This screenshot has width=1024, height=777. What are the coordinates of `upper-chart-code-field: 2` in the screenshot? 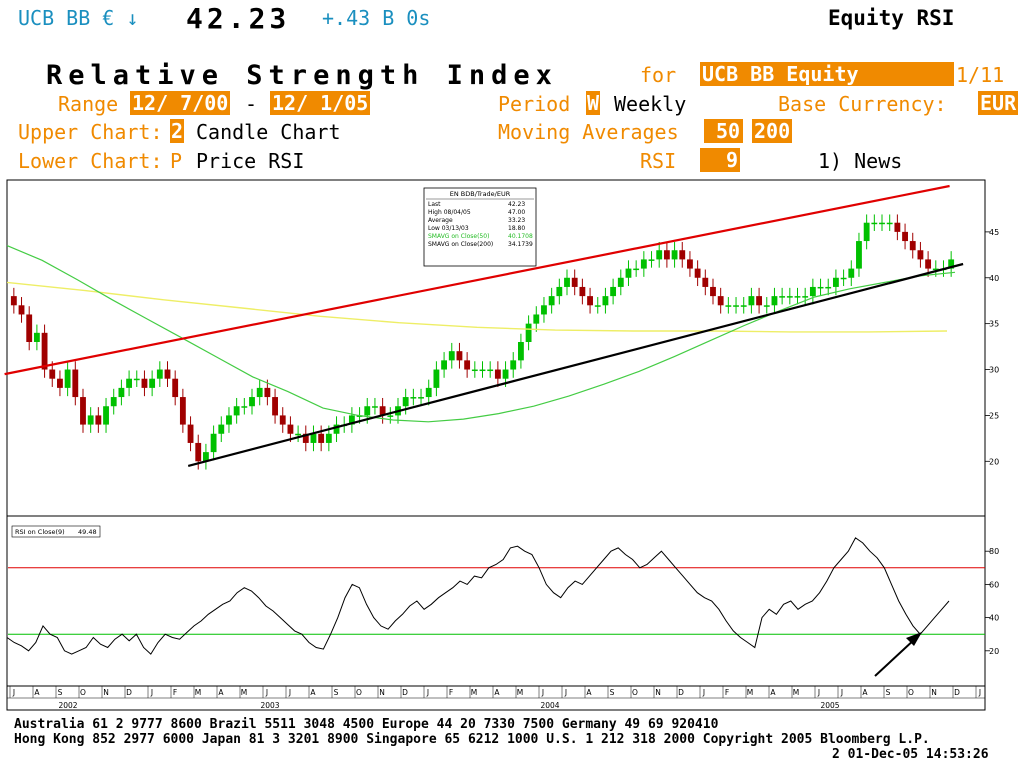 It's located at (177, 131).